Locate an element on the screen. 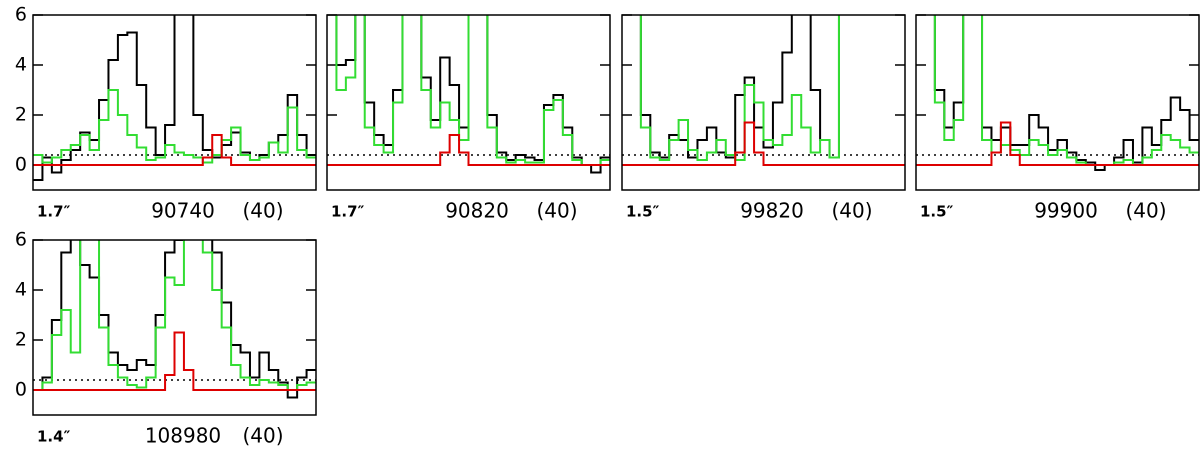 The height and width of the screenshot is (455, 1200). frequency-label: 99900 is located at coordinates (1066, 211).